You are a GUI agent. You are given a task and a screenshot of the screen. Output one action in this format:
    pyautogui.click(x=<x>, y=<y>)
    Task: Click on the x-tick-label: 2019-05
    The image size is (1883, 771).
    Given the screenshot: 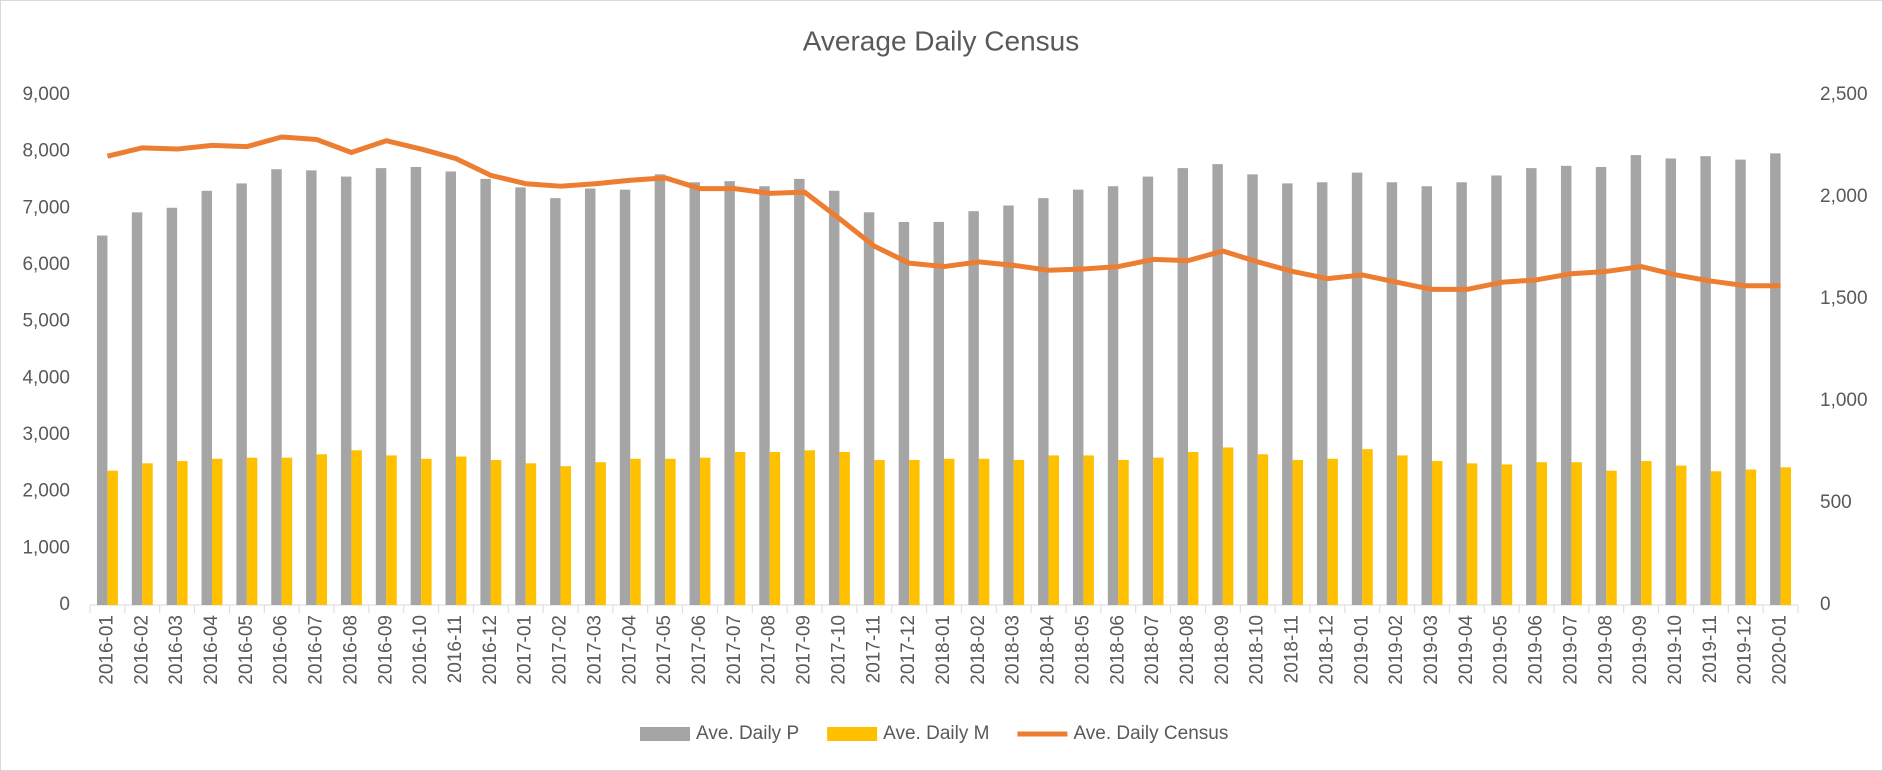 What is the action you would take?
    pyautogui.click(x=1501, y=650)
    